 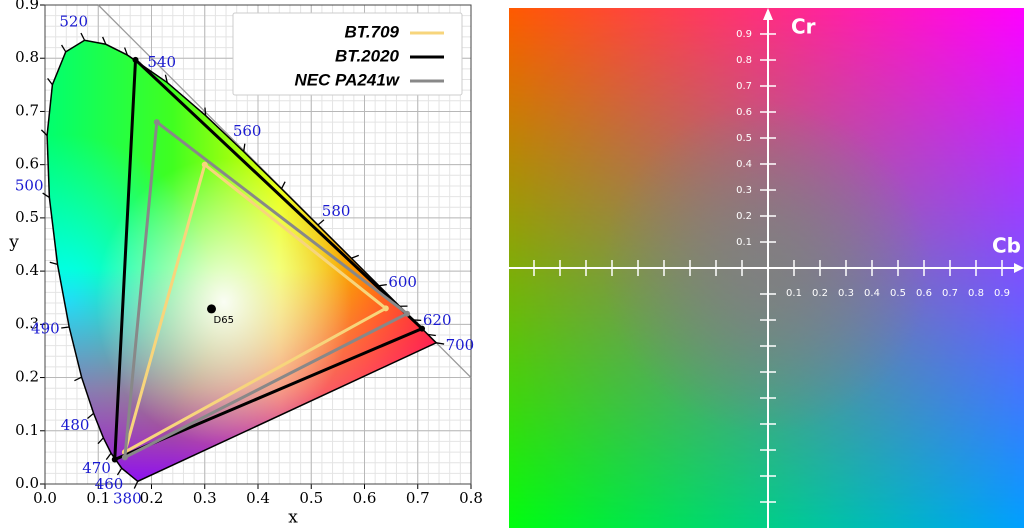 I want to click on white-point-label: D65, so click(x=224, y=320).